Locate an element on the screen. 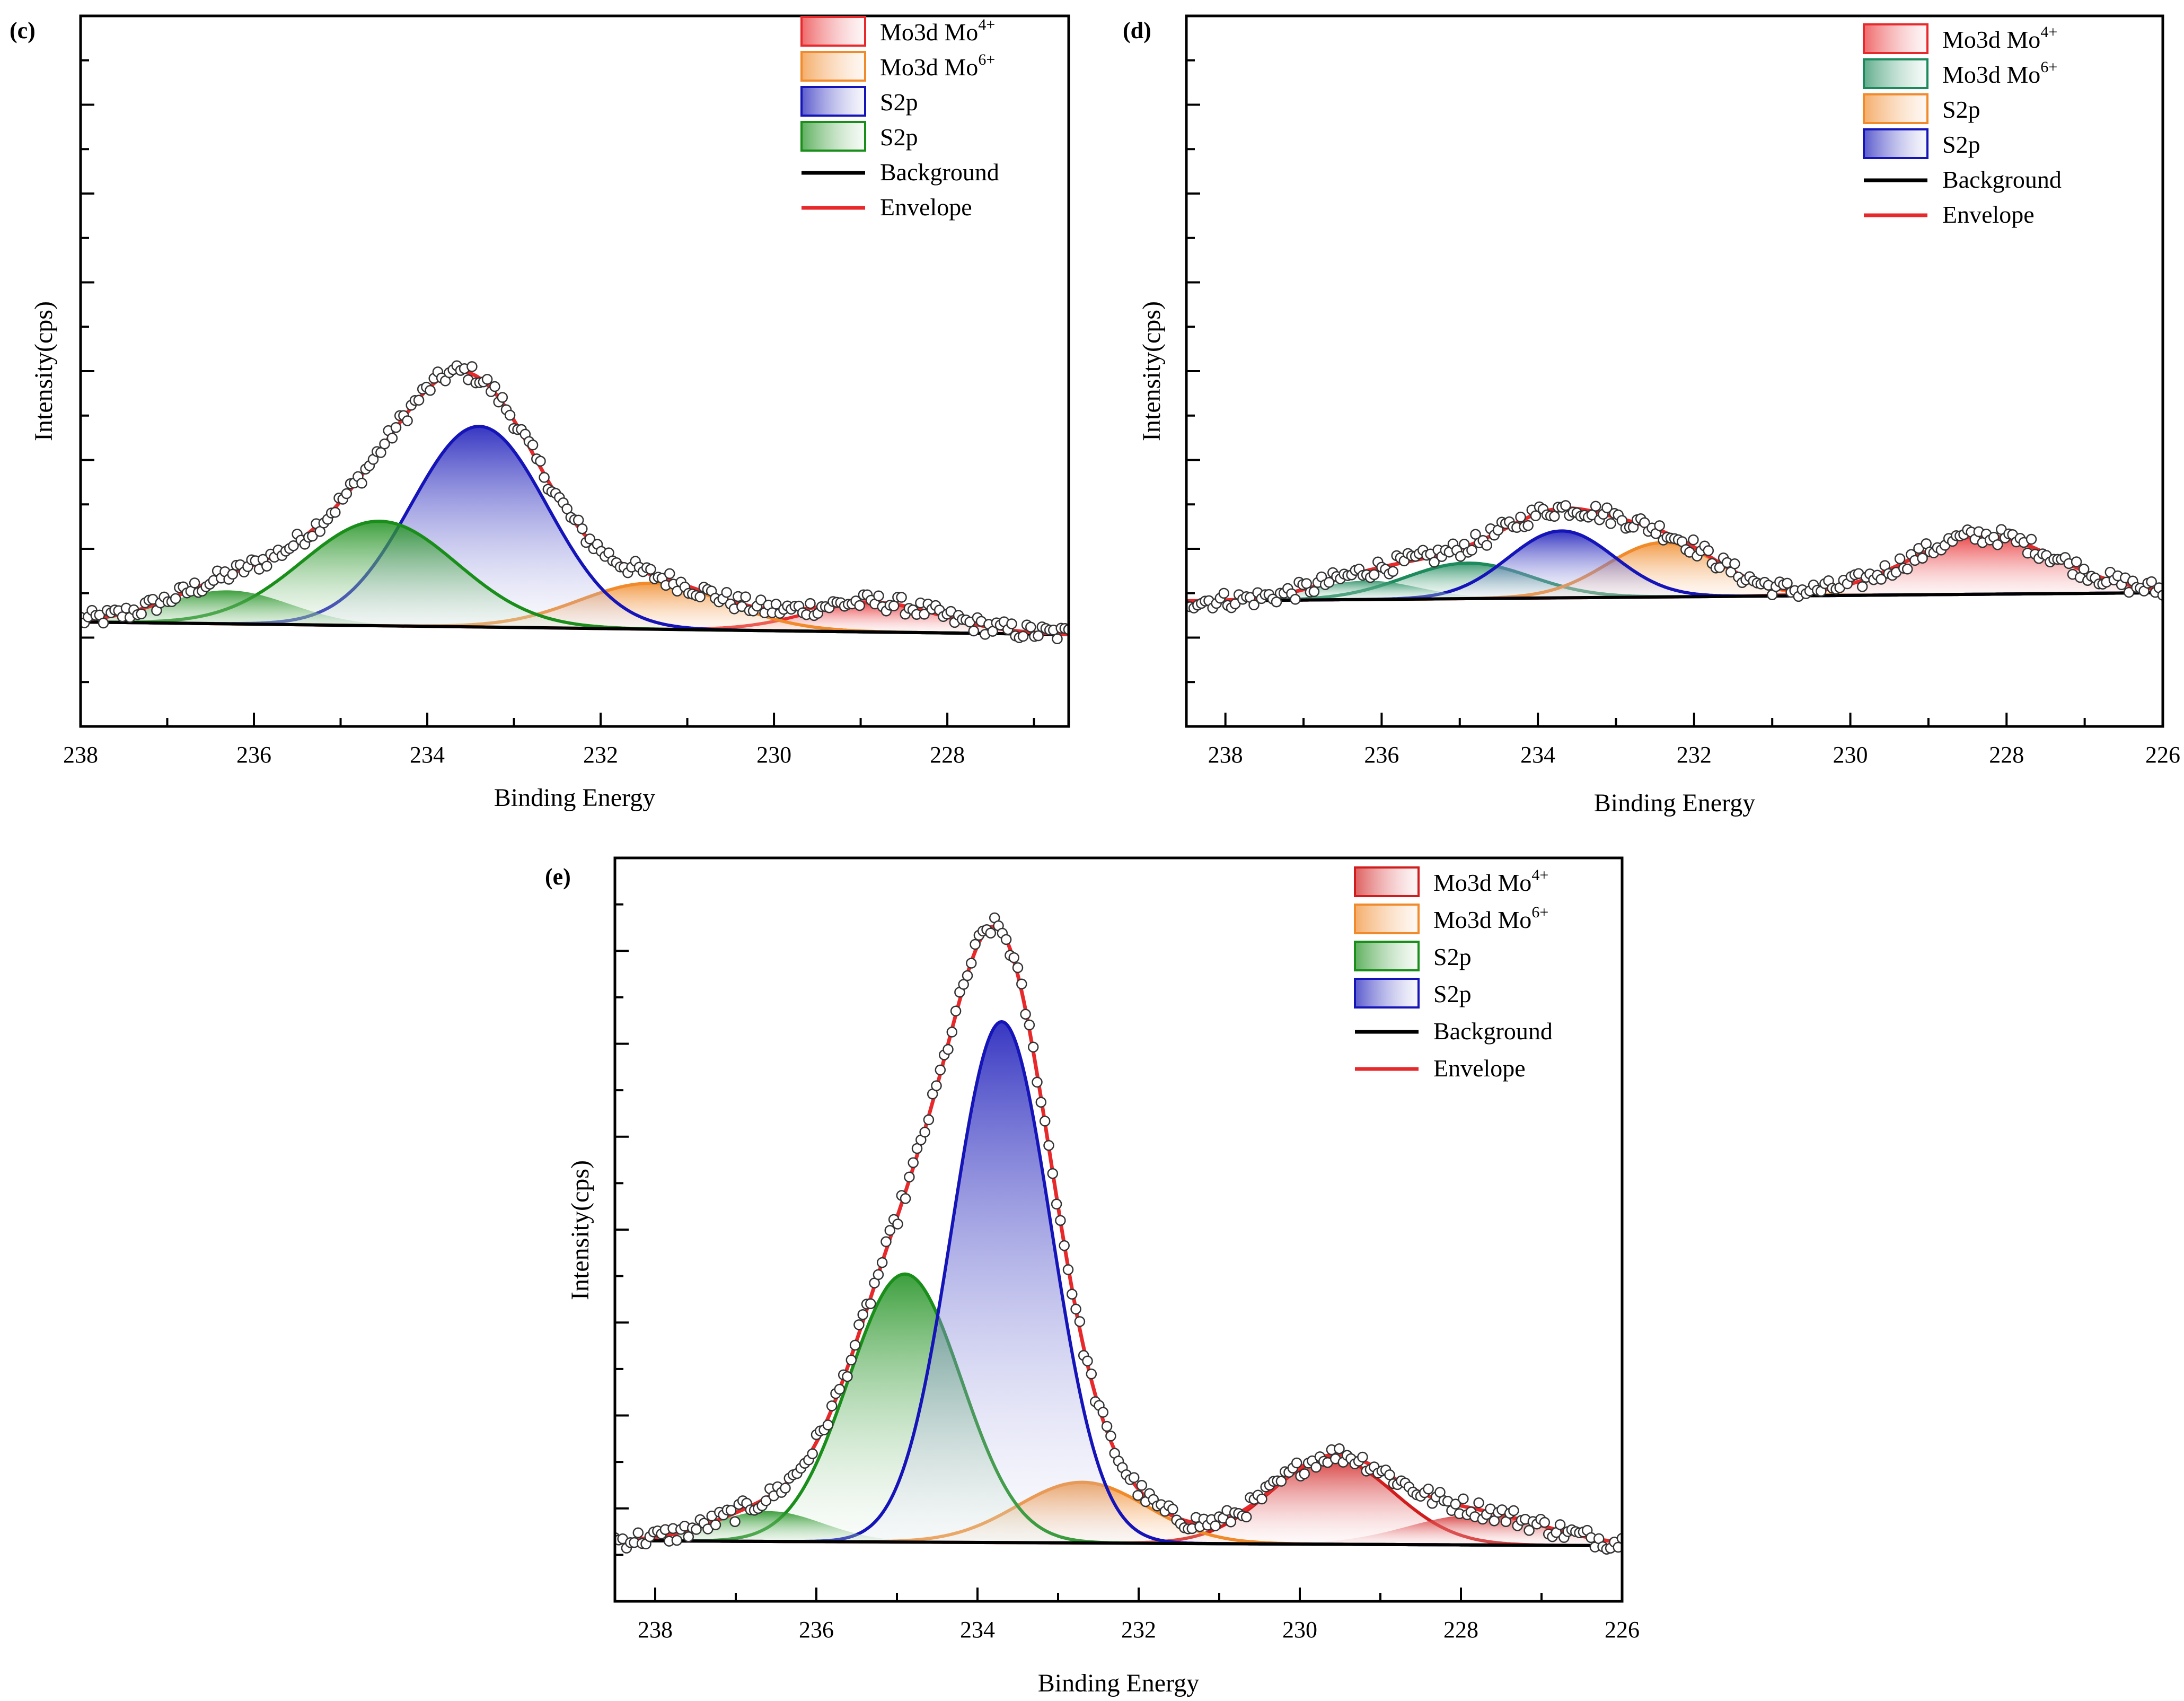  x-tick-label: 232 is located at coordinates (600, 755).